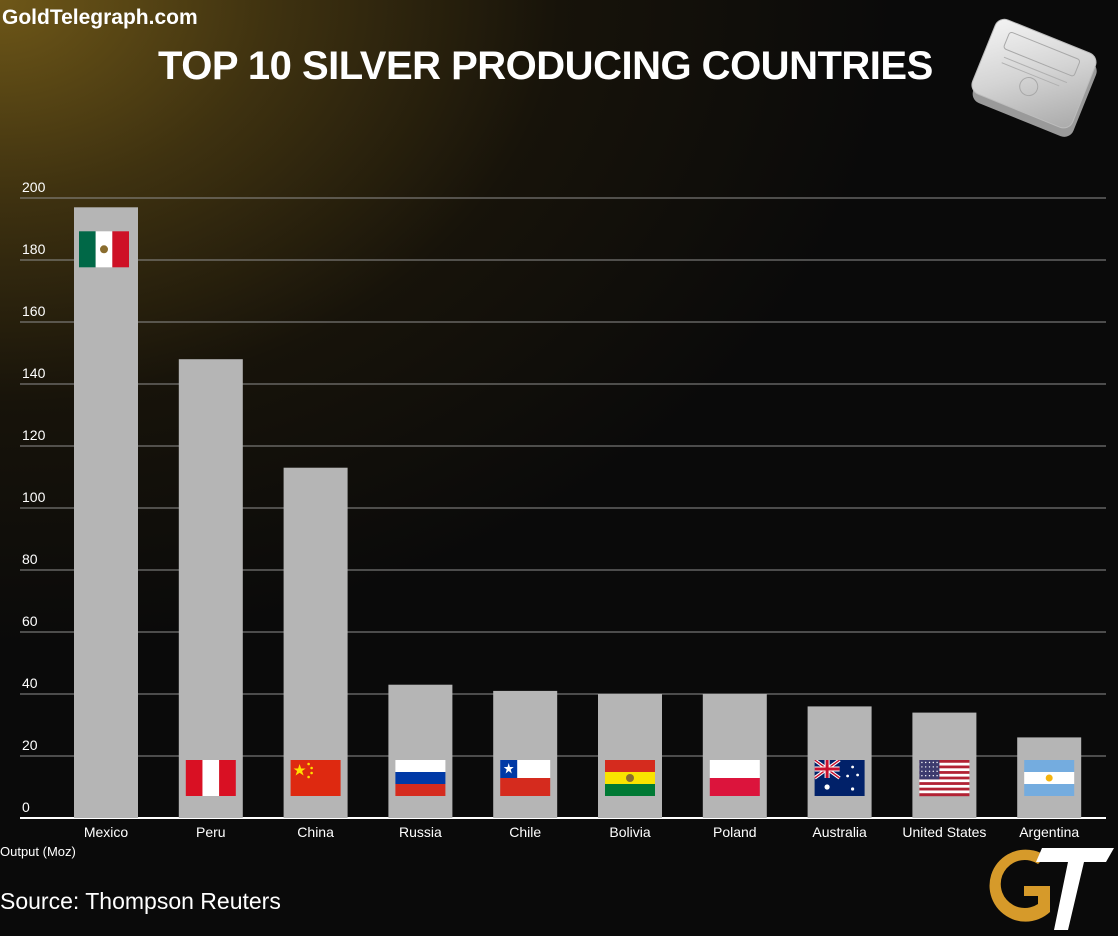  Describe the element at coordinates (315, 832) in the screenshot. I see `x-tick-label: China` at that location.